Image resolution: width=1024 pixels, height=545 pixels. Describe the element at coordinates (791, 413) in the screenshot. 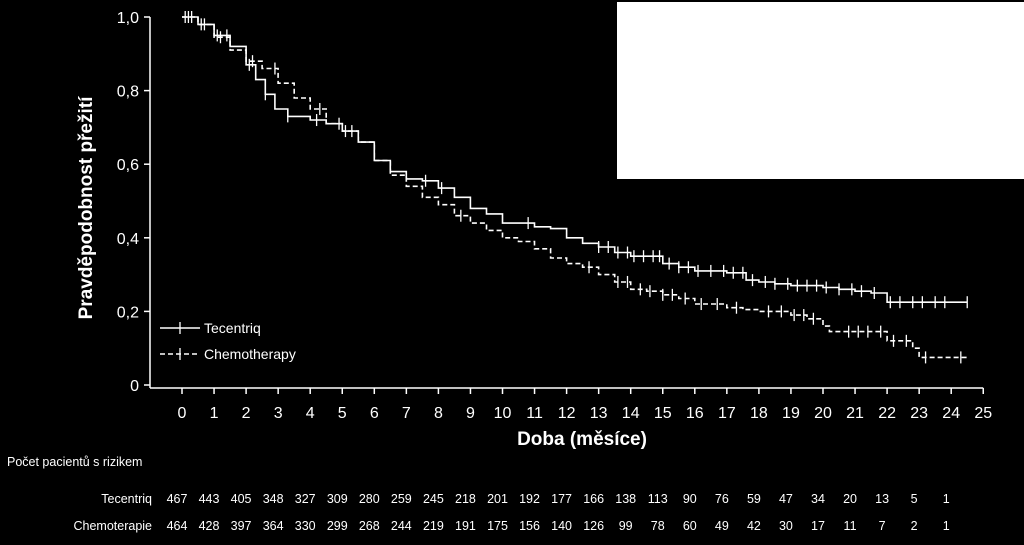

I see `x-tick-label: 19` at that location.